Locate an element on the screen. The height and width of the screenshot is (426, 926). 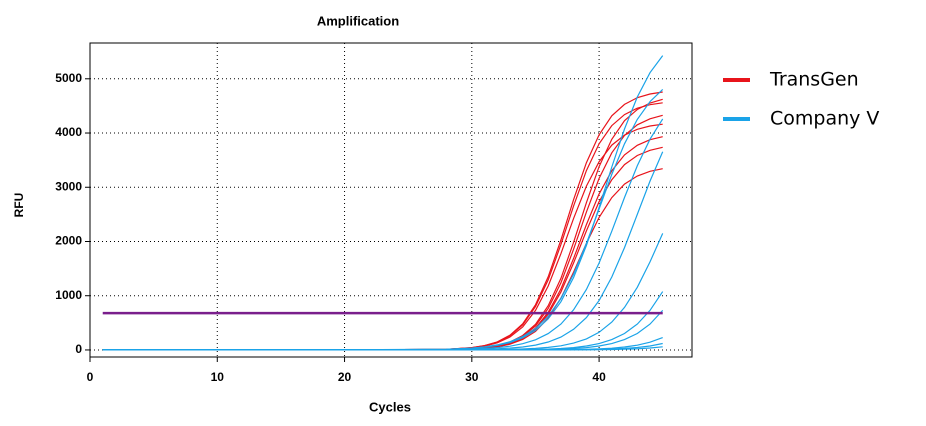
legend-label: TransGen is located at coordinates (814, 80).